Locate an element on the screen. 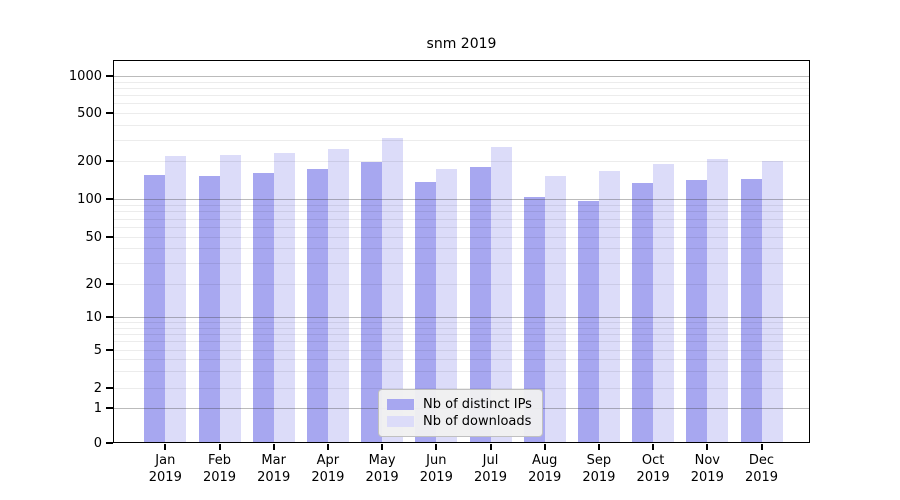 Image resolution: width=900 pixels, height=500 pixels. bar-apr-downloads is located at coordinates (338, 296).